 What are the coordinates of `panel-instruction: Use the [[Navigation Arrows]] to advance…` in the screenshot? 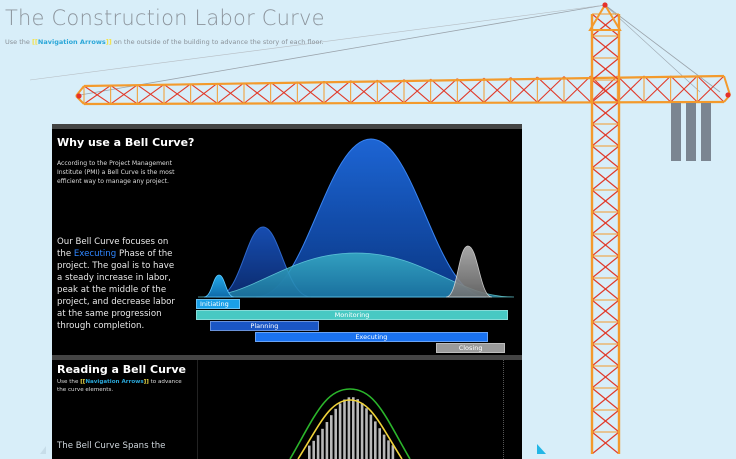 It's located at (119, 386).